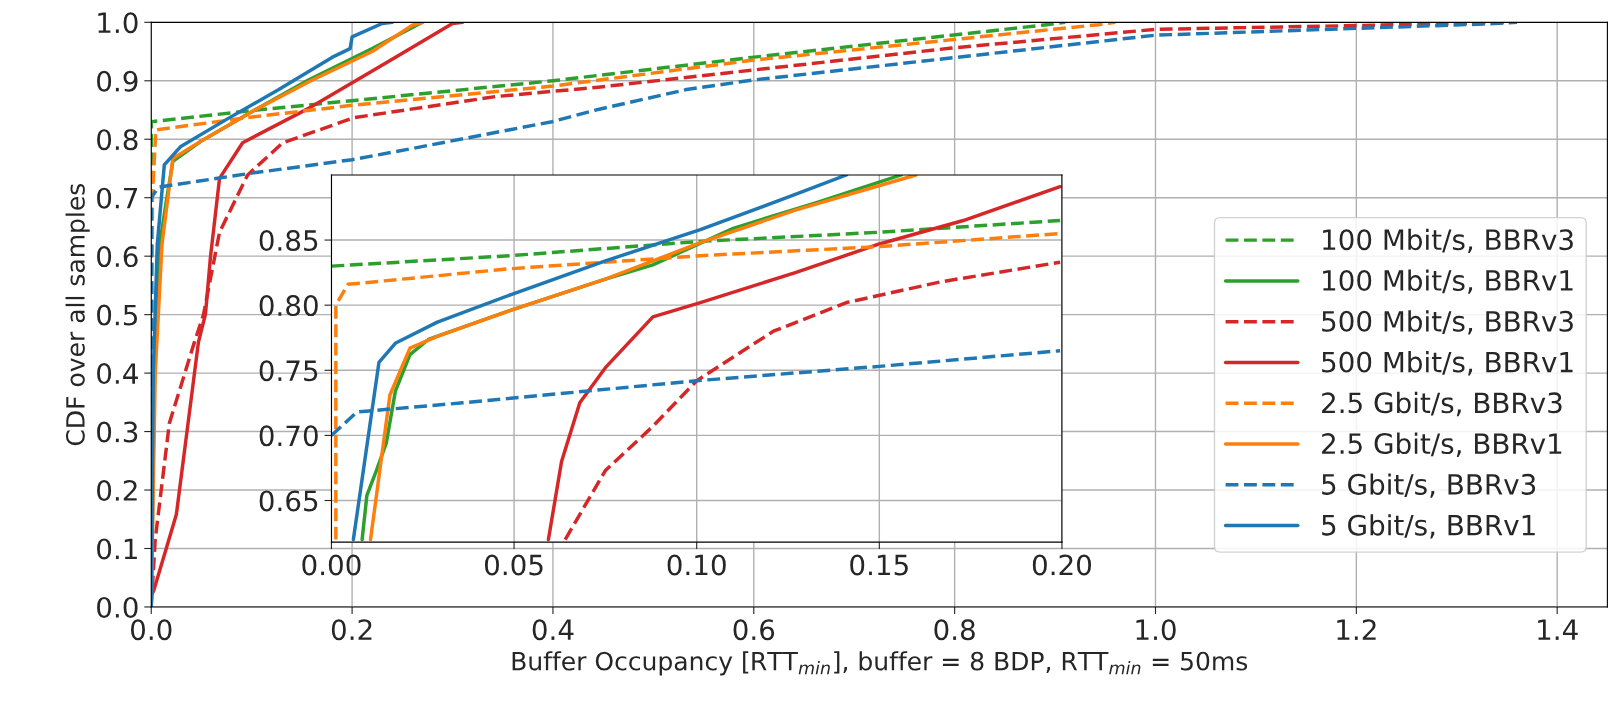  Describe the element at coordinates (1428, 526) in the screenshot. I see `legend-label: 5 Gbit/s, BBRv1` at that location.